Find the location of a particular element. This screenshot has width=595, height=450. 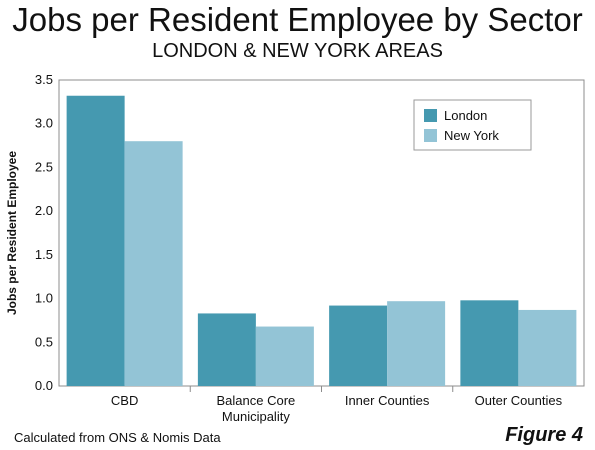

x-tick-label: Inner Counties is located at coordinates (387, 400).